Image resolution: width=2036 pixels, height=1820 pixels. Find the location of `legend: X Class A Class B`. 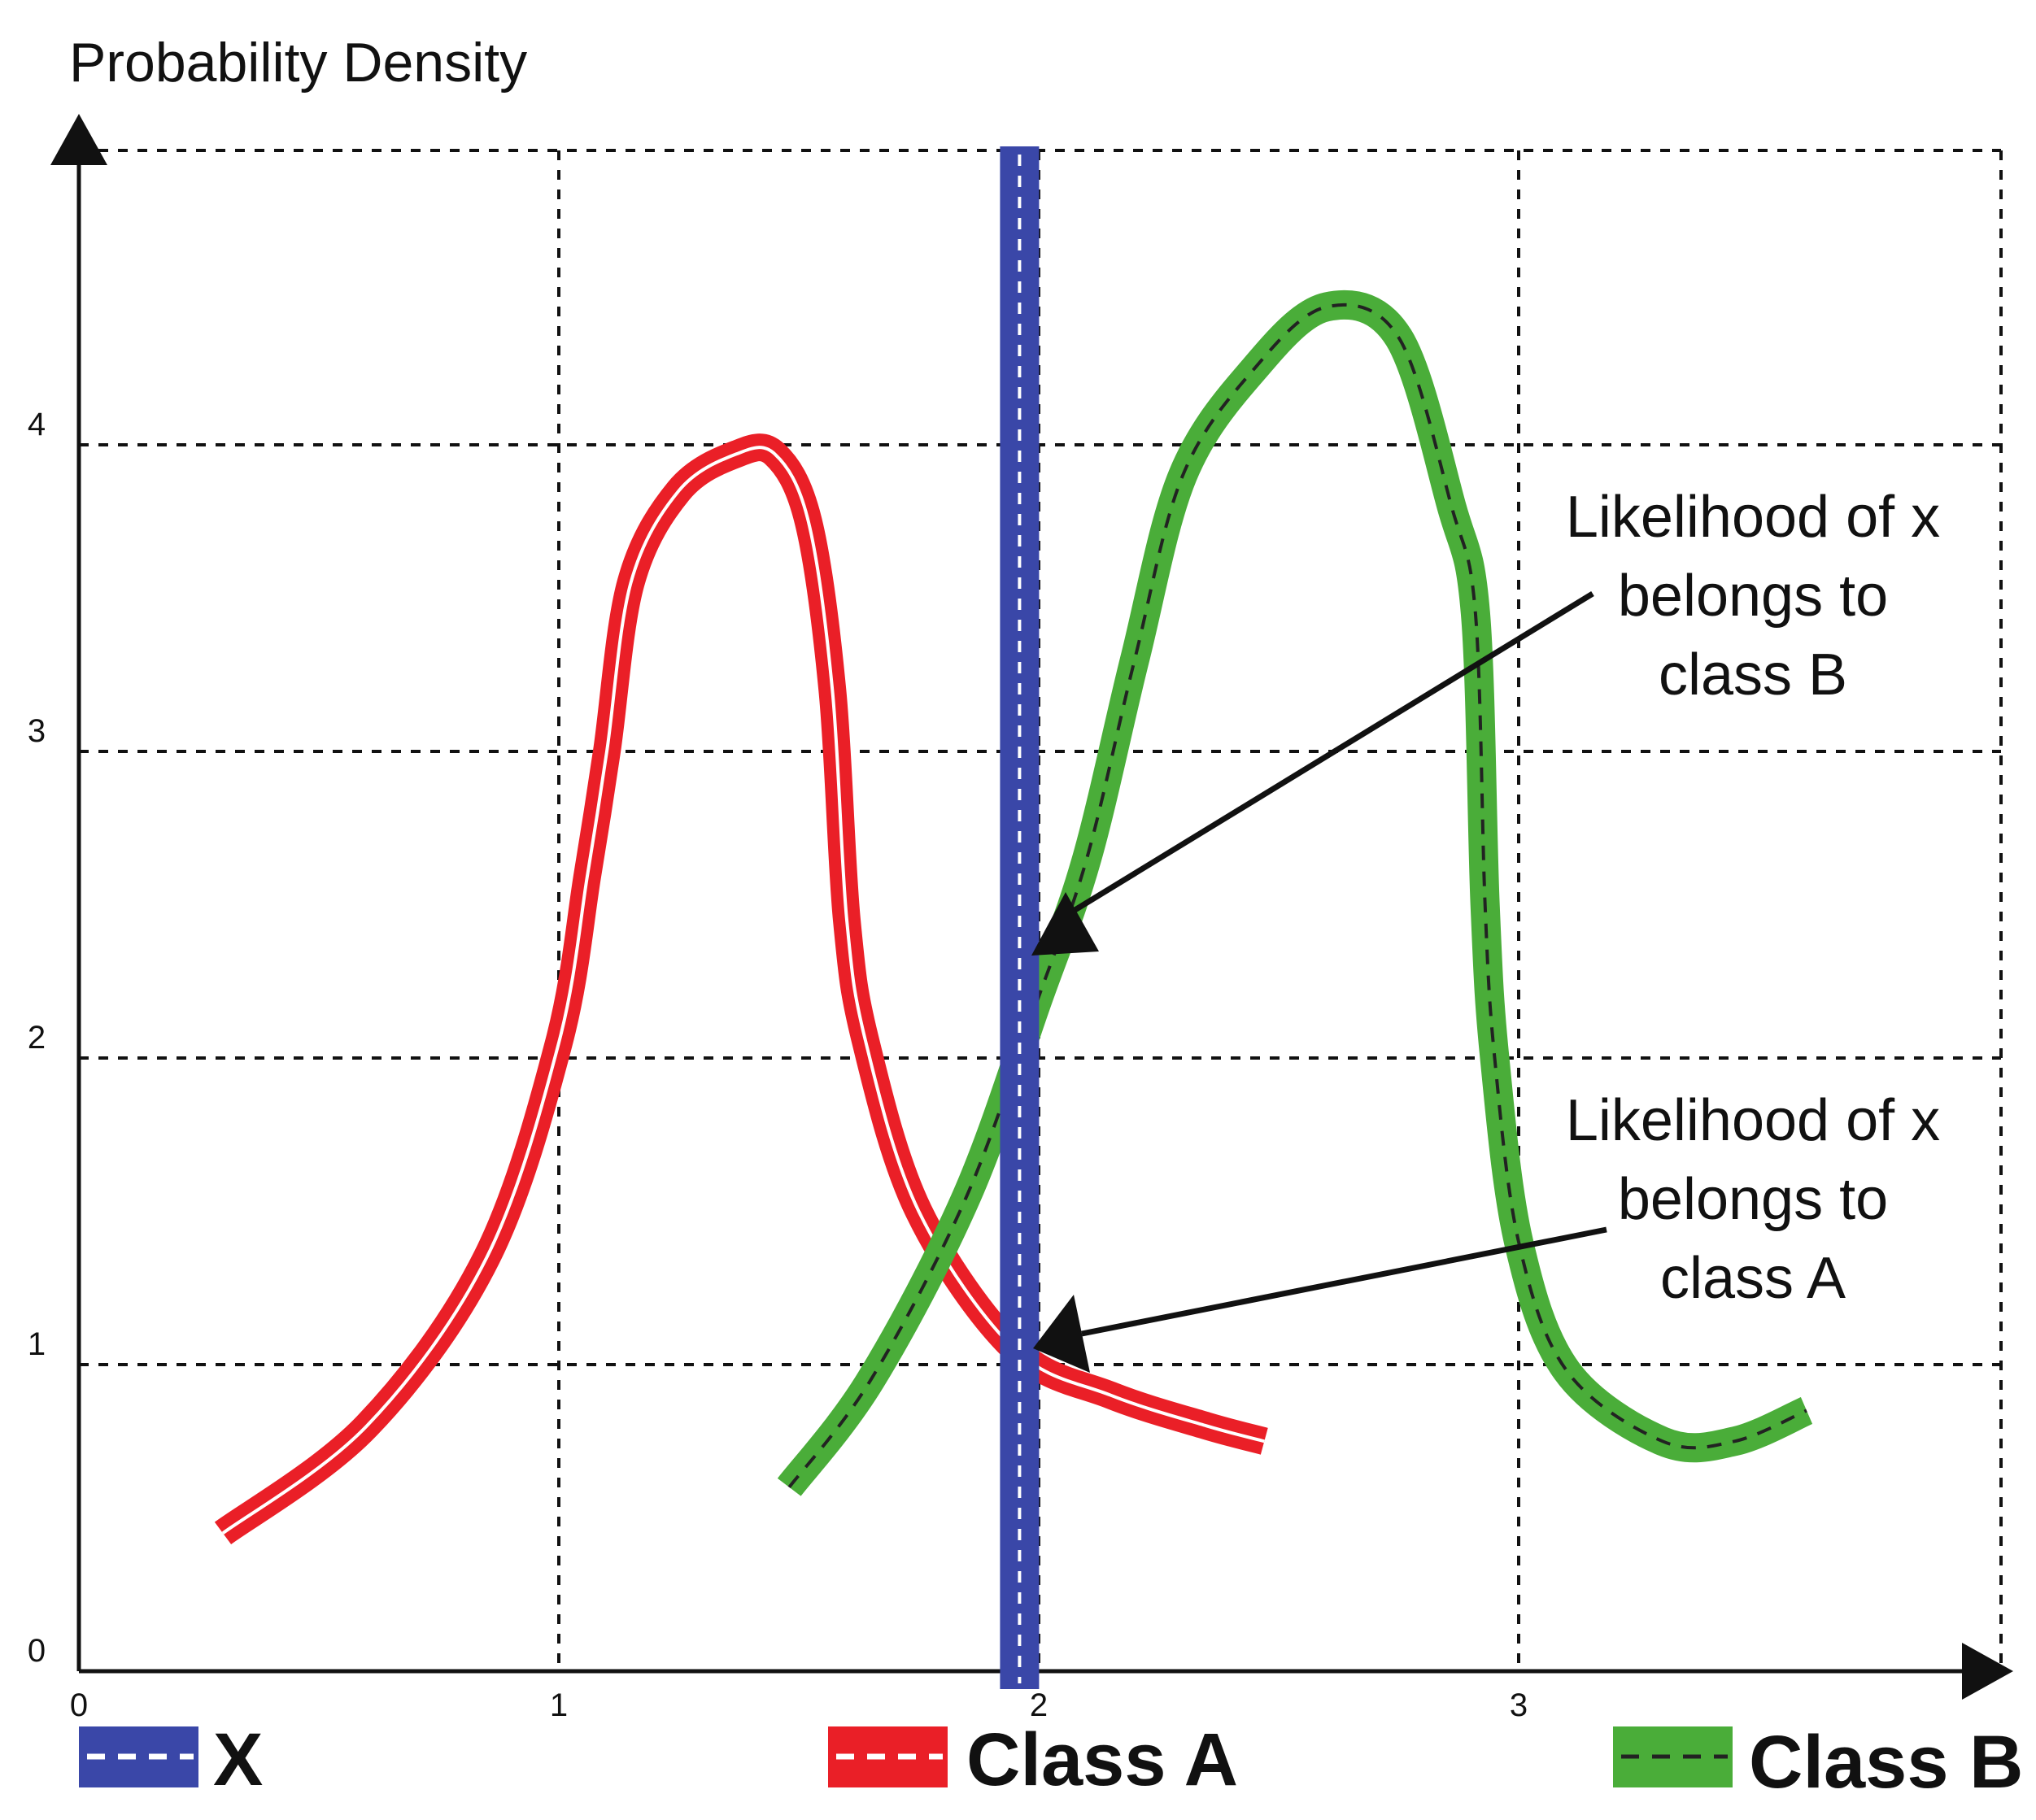

legend: X Class A Class B is located at coordinates (1051, 1761).